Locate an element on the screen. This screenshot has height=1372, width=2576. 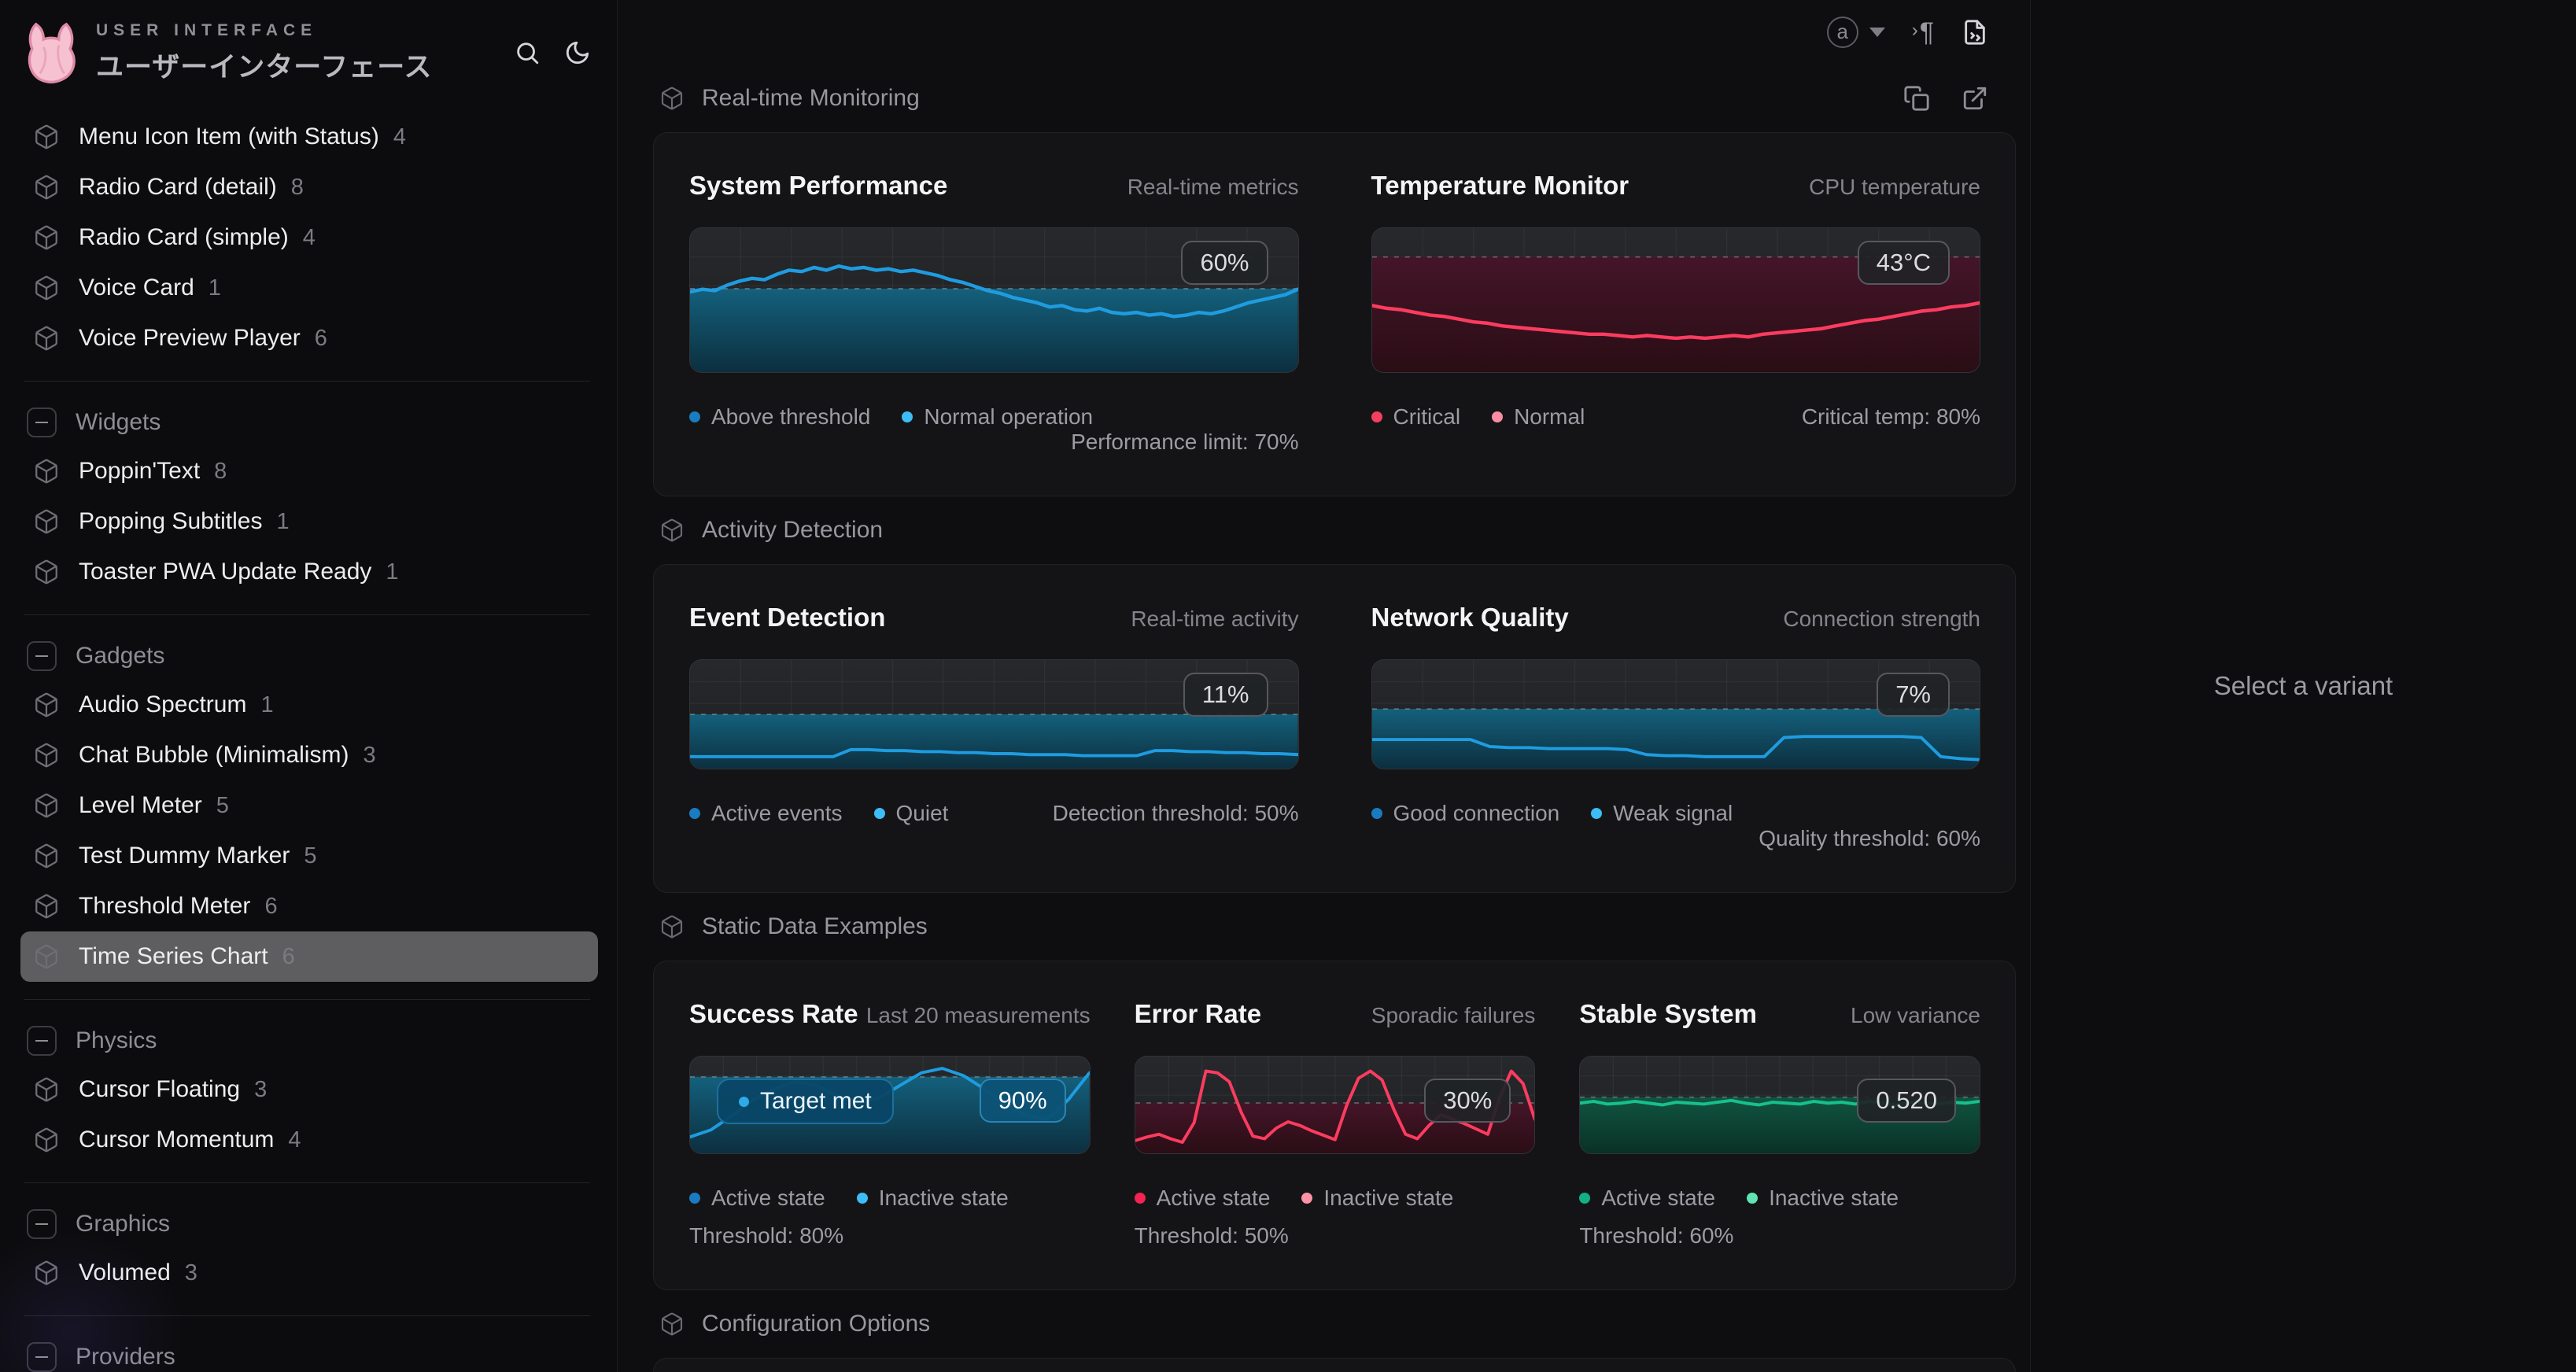
current-value-badge: 30% is located at coordinates (1467, 1101).